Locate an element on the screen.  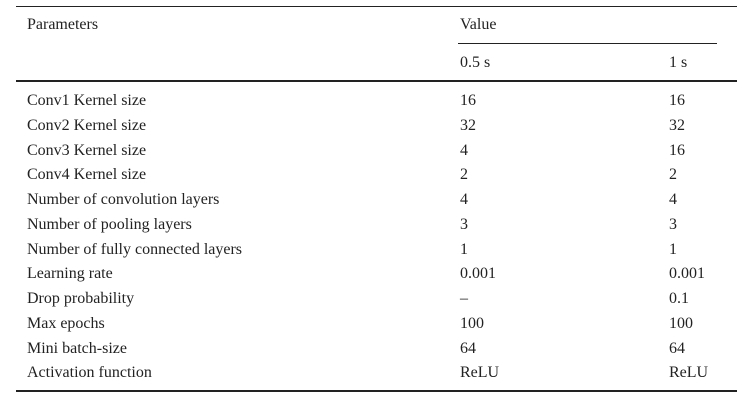
header-cell: 0.5 s is located at coordinates (475, 62).